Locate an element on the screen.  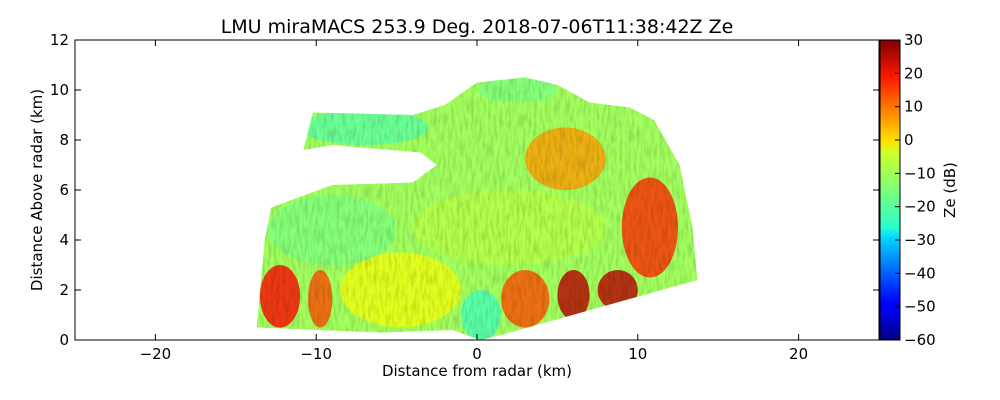
colorbar: 30 20 10 0 −10 −20 −30 −40 −50 −60 Ze (dB) is located at coordinates (919, 190).